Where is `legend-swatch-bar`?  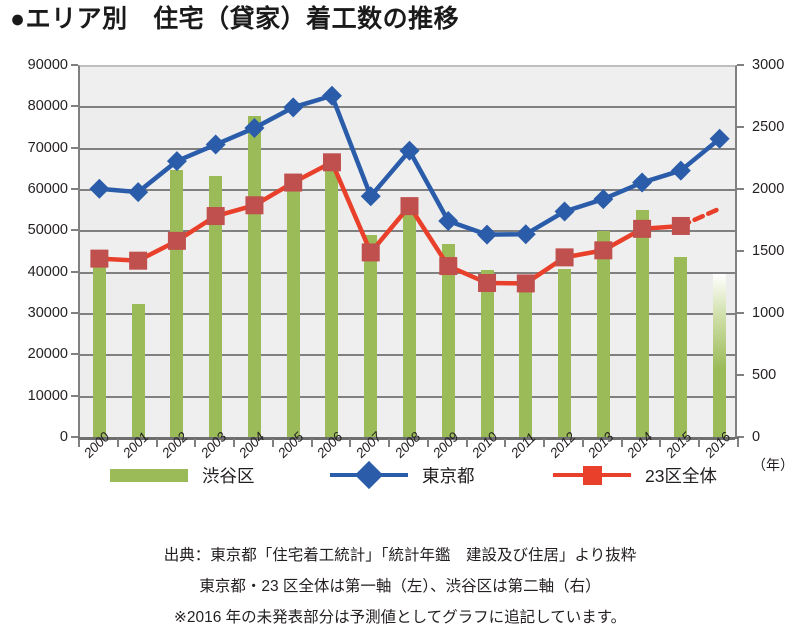 legend-swatch-bar is located at coordinates (149, 475).